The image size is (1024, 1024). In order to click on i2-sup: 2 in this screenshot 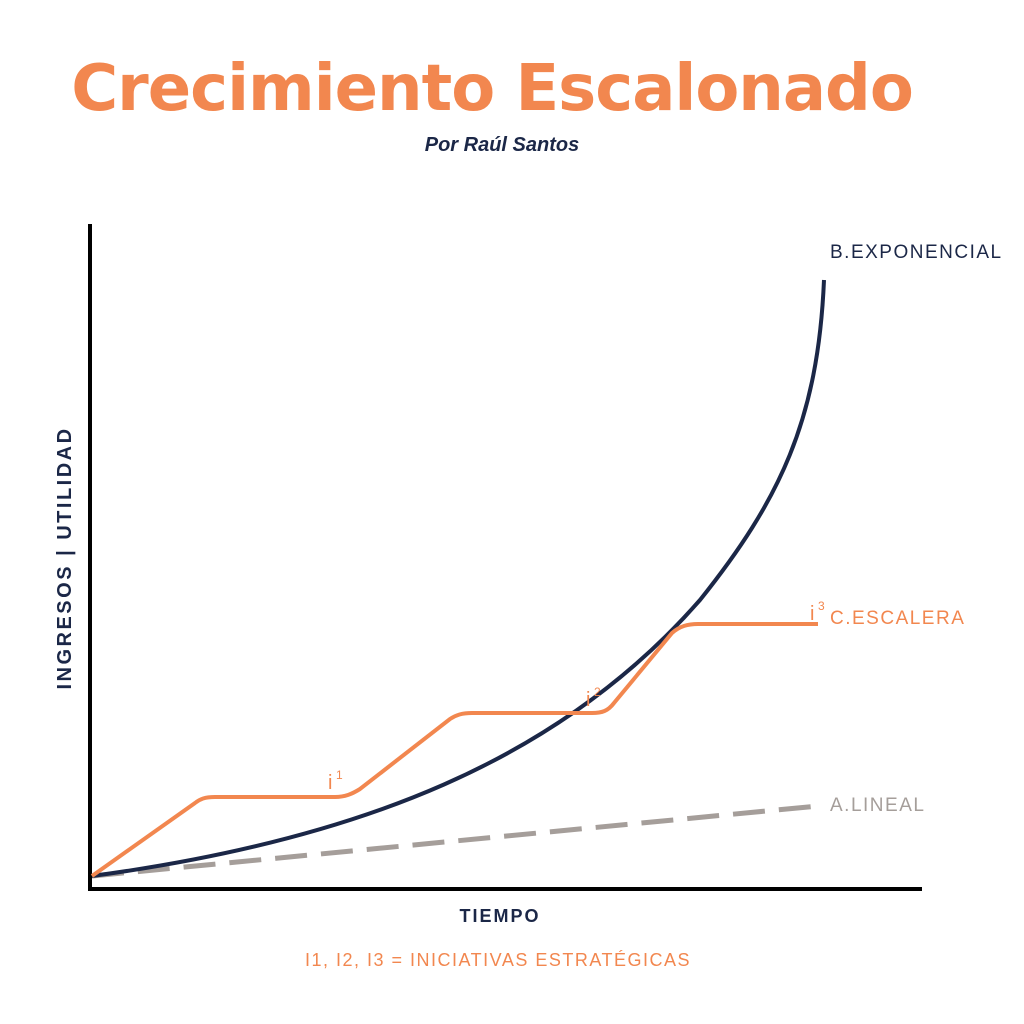, I will do `click(597, 692)`.